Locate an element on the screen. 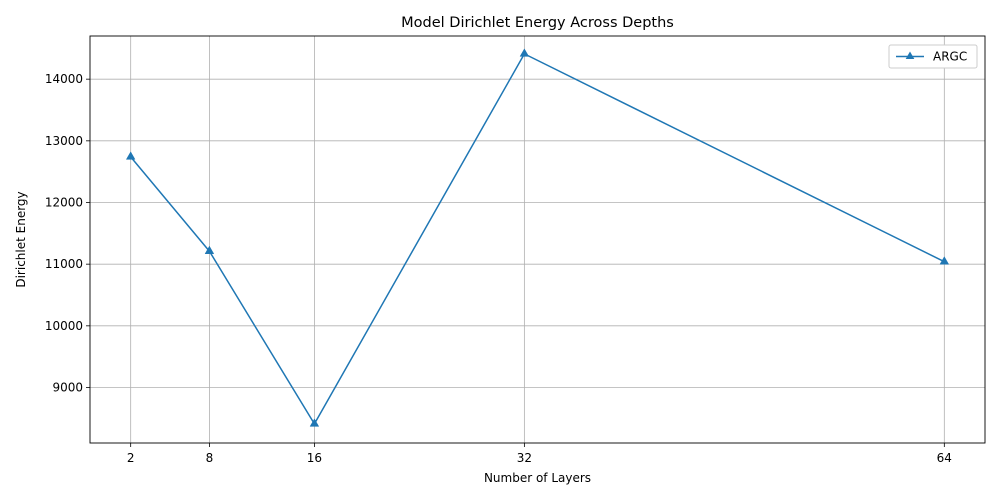 The width and height of the screenshot is (1000, 500). y-tick-label: 14000 is located at coordinates (64, 79).